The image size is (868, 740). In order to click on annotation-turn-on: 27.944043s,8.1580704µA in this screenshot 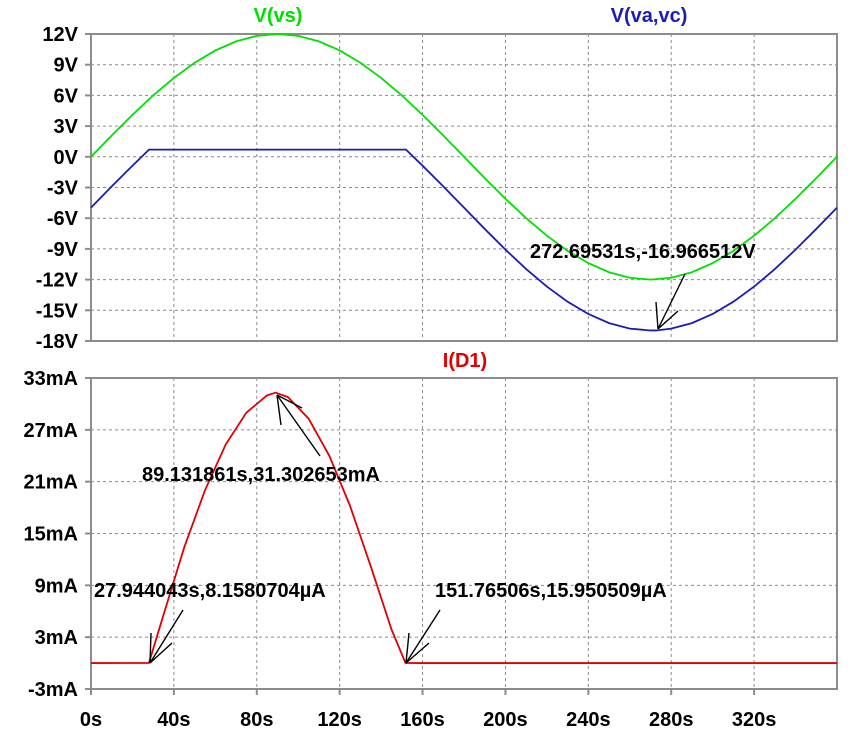, I will do `click(210, 622)`.